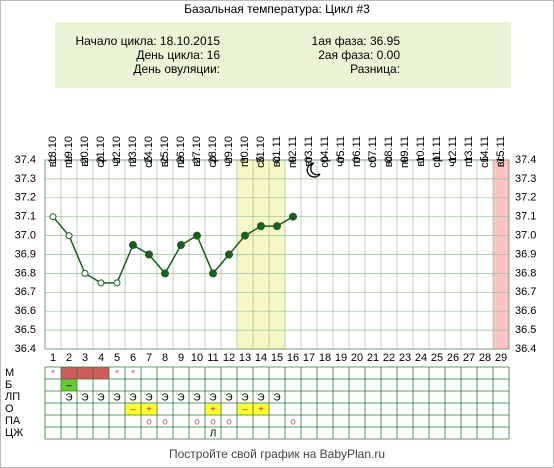 Image resolution: width=554 pixels, height=468 pixels. Describe the element at coordinates (525, 160) in the screenshot. I see `y-tick-label-right: 37.4` at that location.